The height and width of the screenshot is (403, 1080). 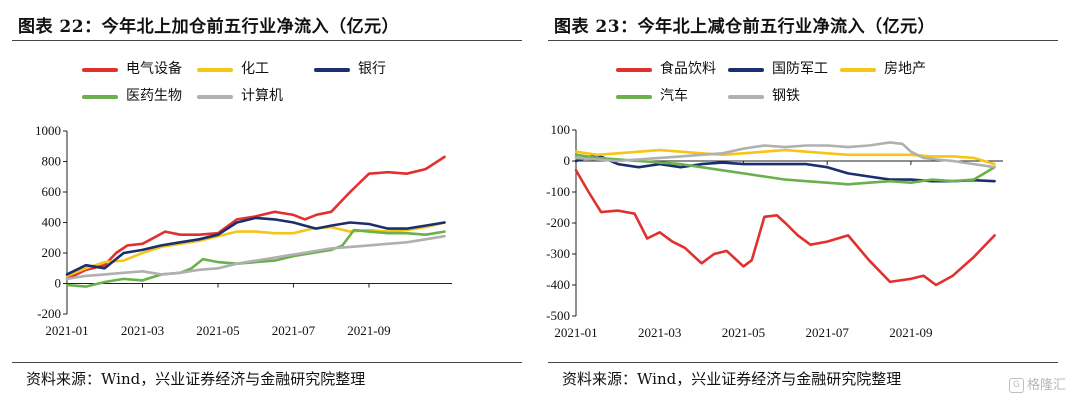 What do you see at coordinates (154, 69) in the screenshot?
I see `legend-label: 电气设备` at bounding box center [154, 69].